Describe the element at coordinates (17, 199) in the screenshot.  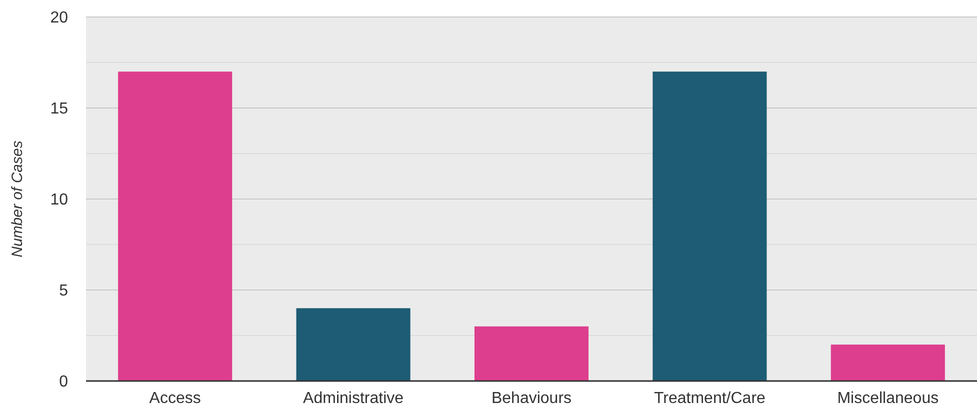
I see `y-axis-title: Number of Cases` at that location.